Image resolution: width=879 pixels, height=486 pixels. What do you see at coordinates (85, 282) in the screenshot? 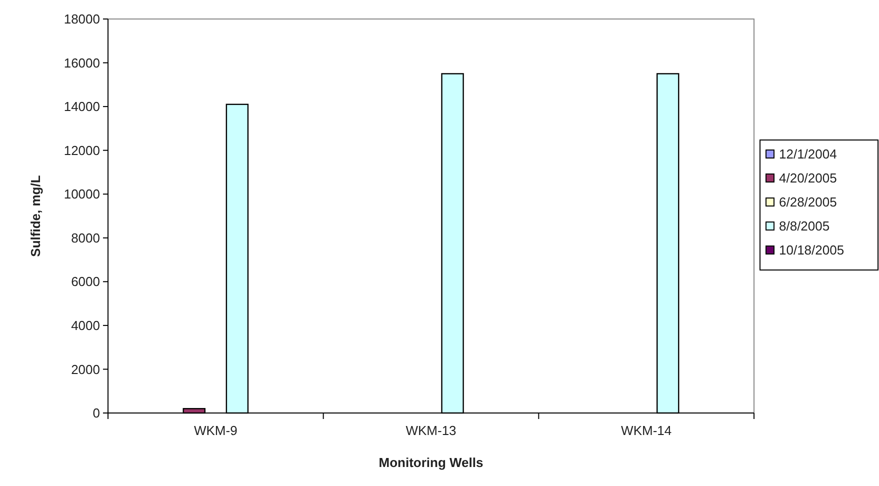
I see `y-tick-label: 6000` at bounding box center [85, 282].